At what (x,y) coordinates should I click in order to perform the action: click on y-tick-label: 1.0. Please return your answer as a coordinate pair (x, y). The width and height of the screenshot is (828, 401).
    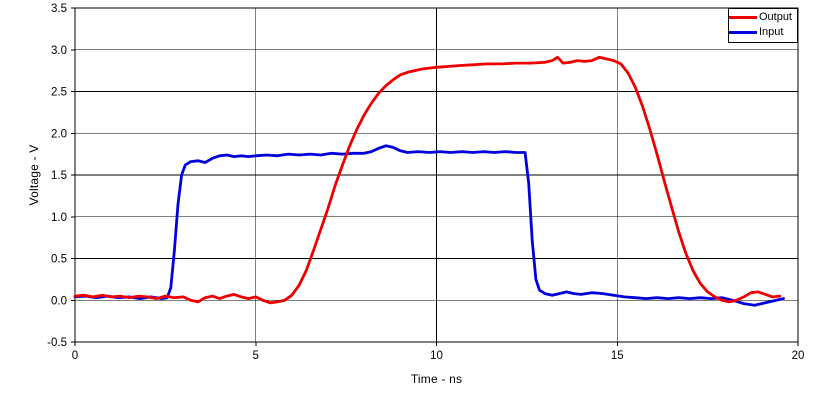
    Looking at the image, I should click on (59, 218).